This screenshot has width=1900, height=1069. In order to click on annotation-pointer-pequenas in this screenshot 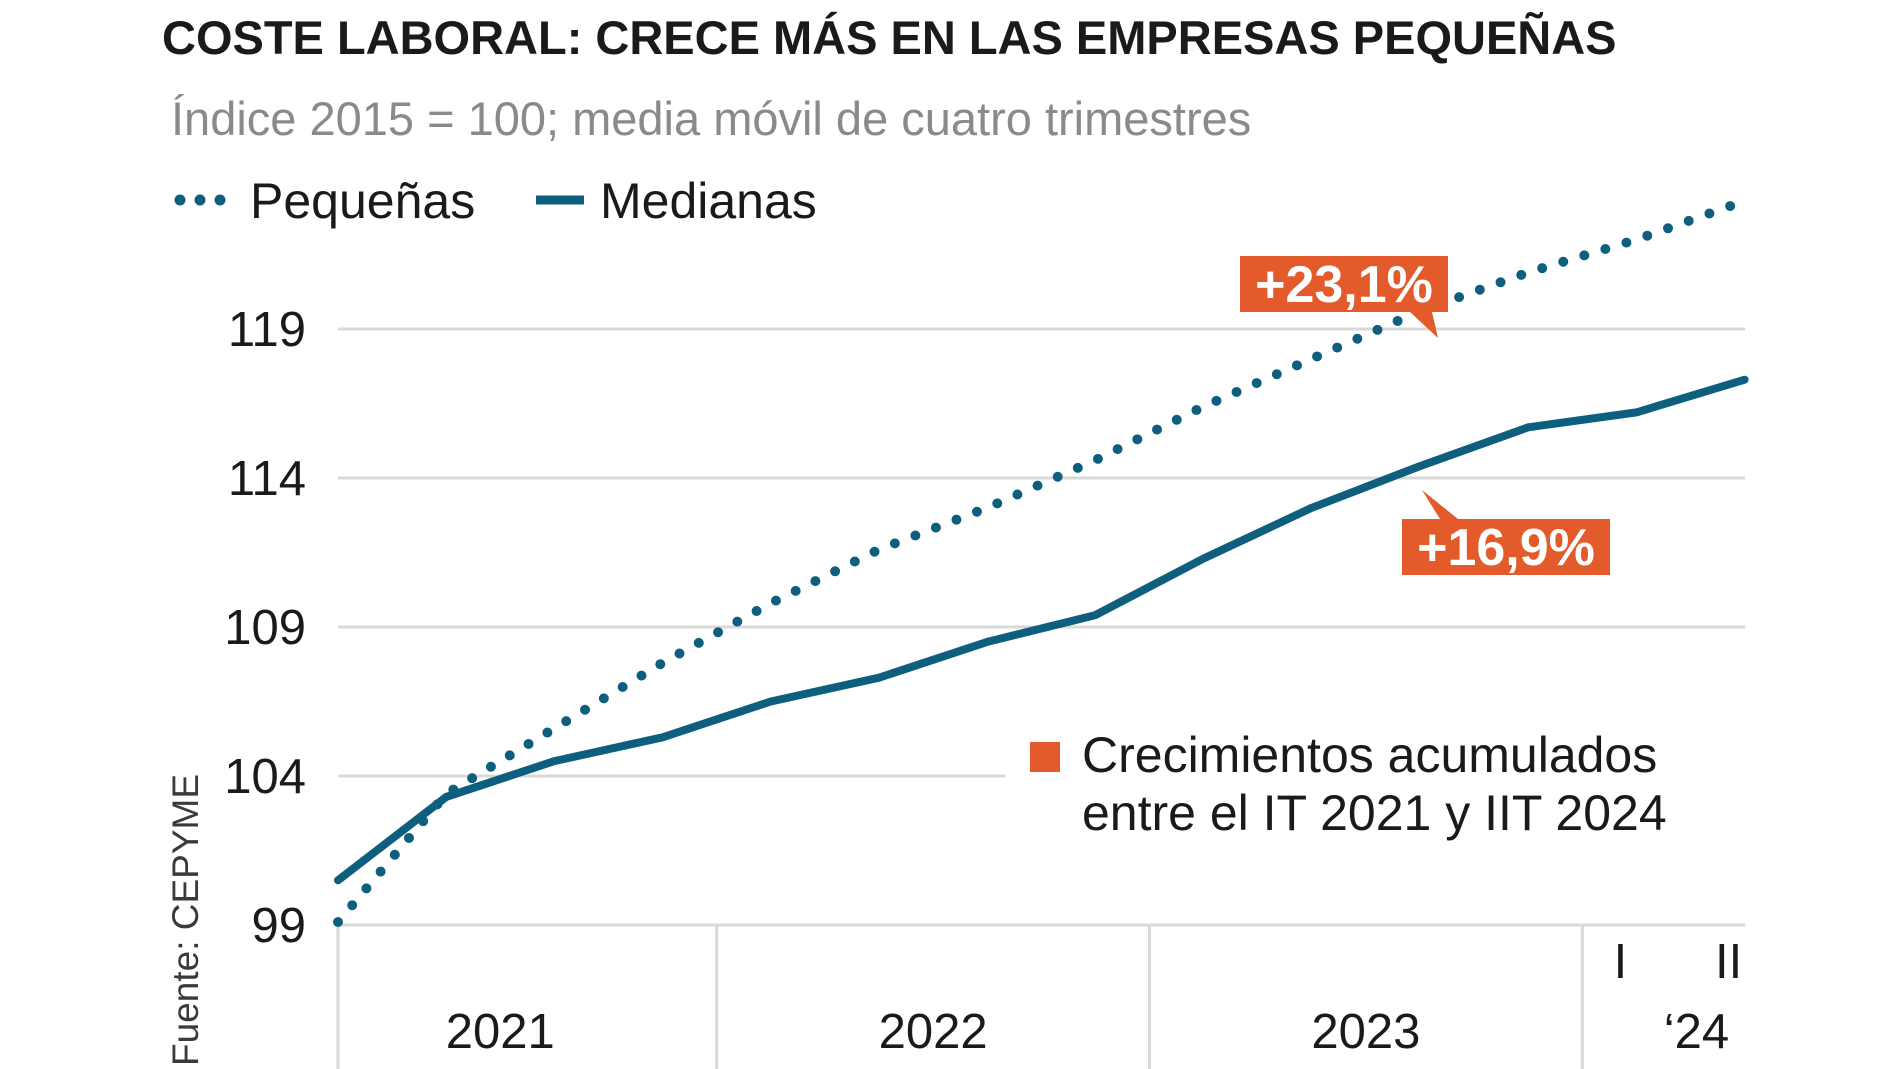, I will do `click(1424, 325)`.